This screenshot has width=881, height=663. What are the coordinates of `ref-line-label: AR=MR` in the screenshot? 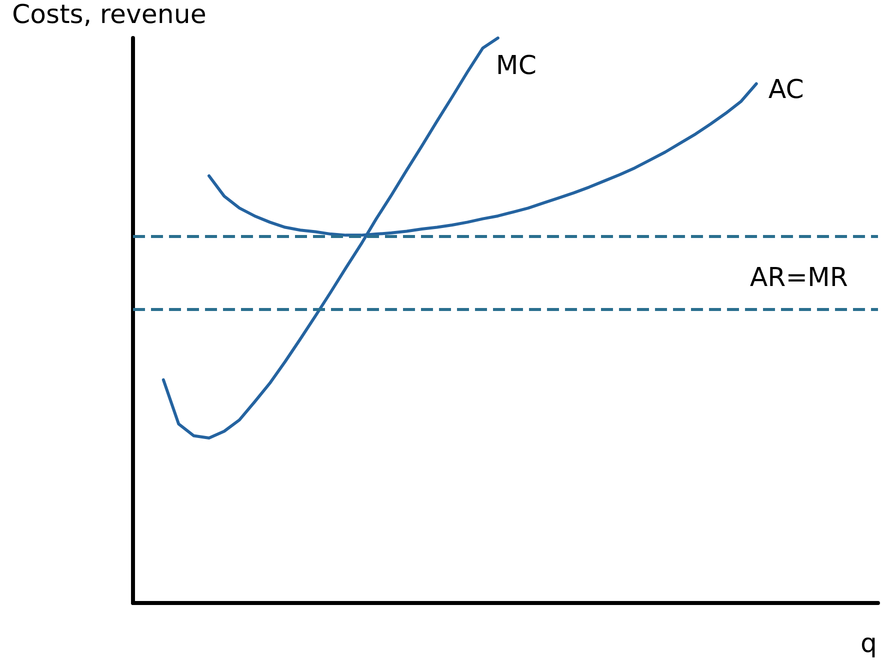 It's located at (799, 278).